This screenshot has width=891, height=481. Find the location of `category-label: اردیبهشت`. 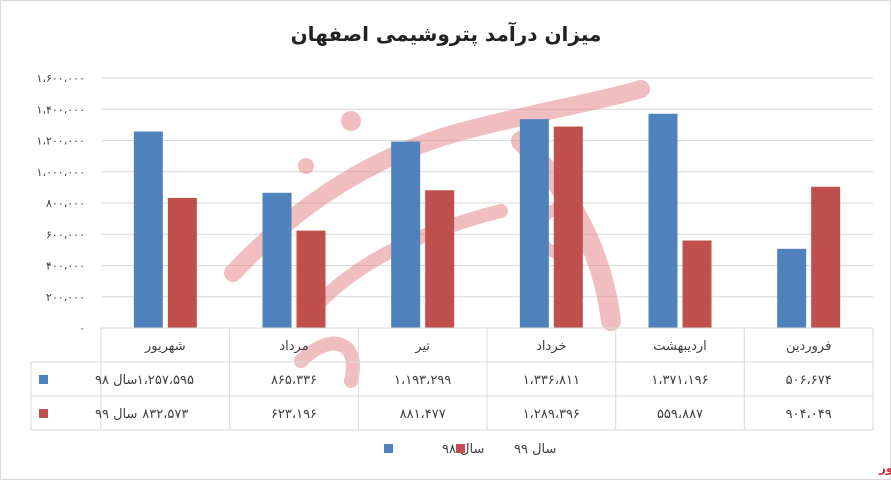

category-label: اردیبهشت is located at coordinates (680, 346).